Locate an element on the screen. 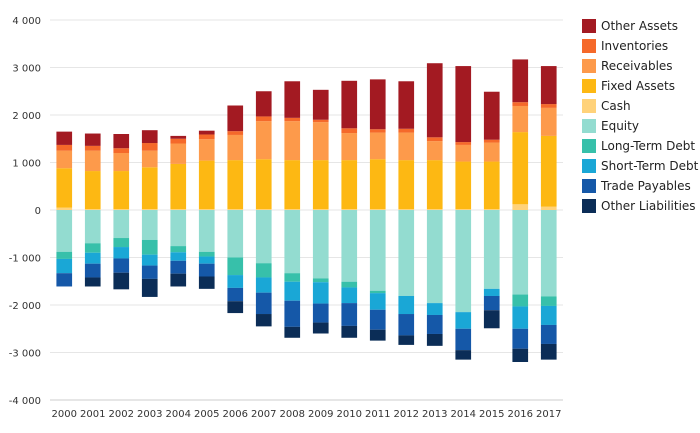  x-tick-label: 2005 is located at coordinates (206, 414).